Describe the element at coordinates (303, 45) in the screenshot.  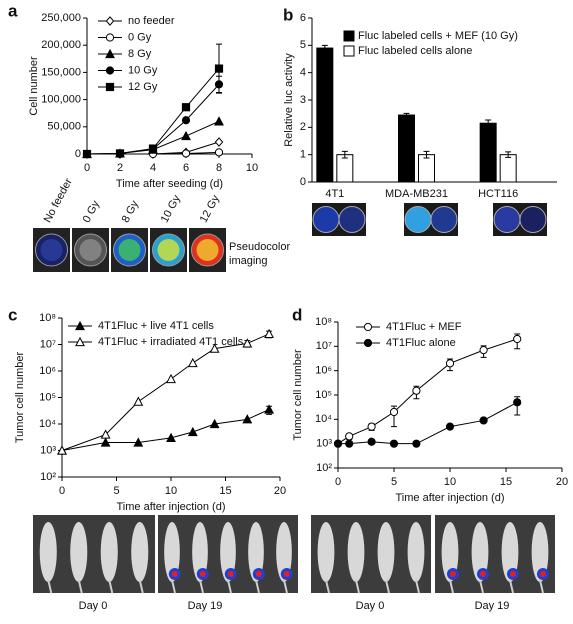
I see `y-tick-label: 5` at that location.